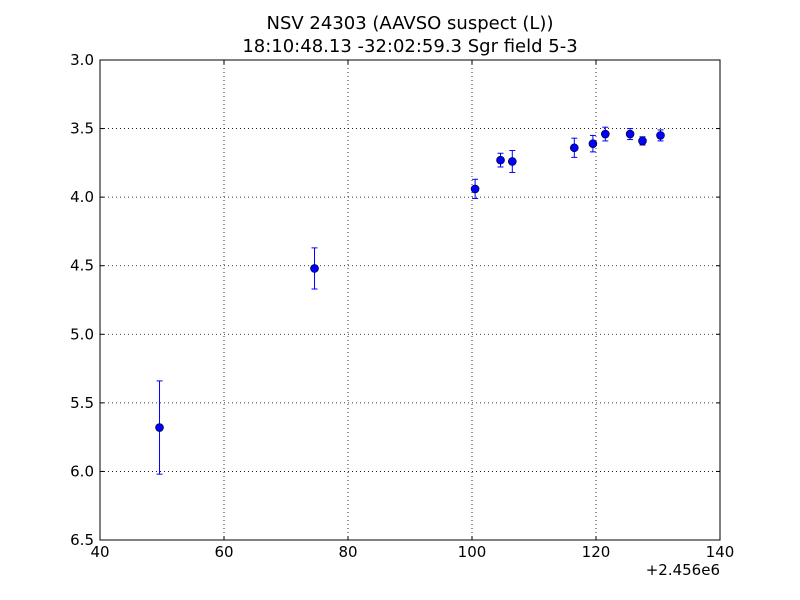 Image resolution: width=800 pixels, height=600 pixels. I want to click on x-tick-label: 60, so click(223, 552).